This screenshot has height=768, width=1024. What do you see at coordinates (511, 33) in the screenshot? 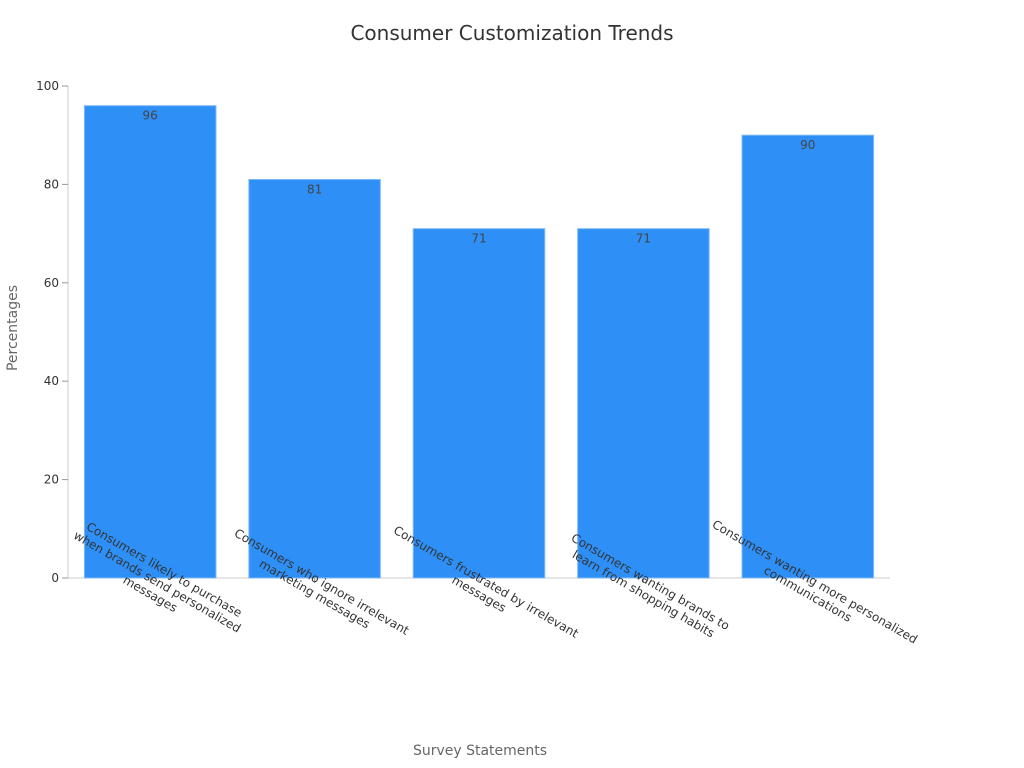
I see `chart-title: Consumer Customization Trends` at bounding box center [511, 33].